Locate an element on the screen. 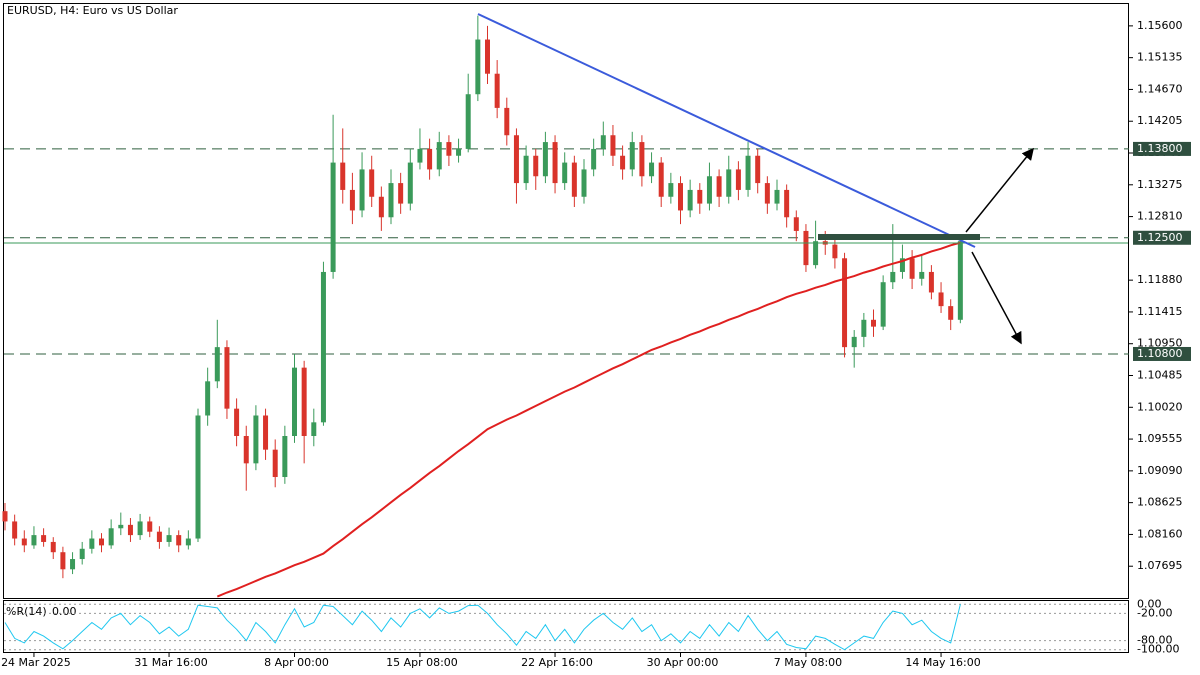 The height and width of the screenshot is (675, 1200). indicator-tick-label: -80.00 is located at coordinates (1154, 640).